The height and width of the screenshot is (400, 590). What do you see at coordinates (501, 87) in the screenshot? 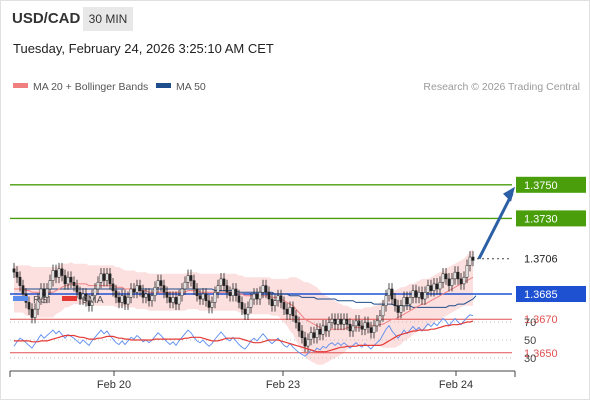
I see `watermark: Research © 2026 Trading Central` at bounding box center [501, 87].